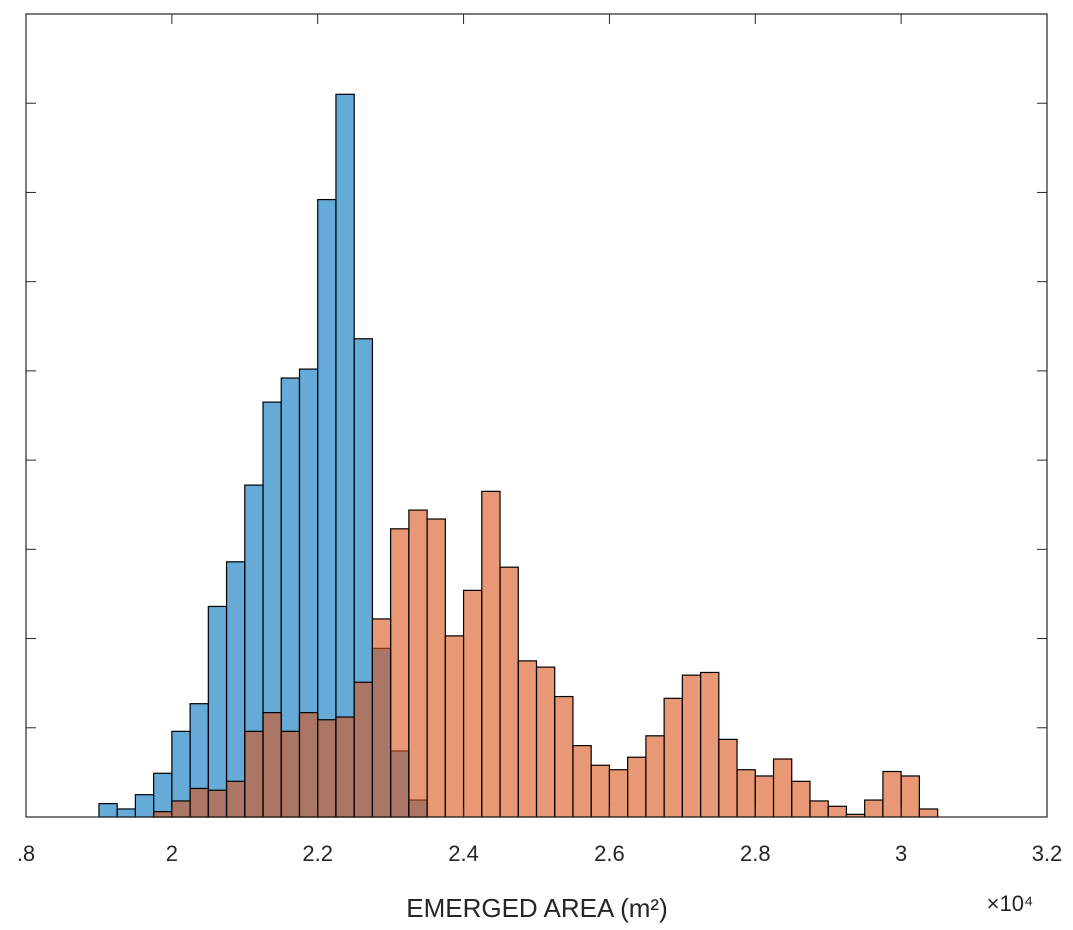  What do you see at coordinates (172, 853) in the screenshot?
I see `x-tick-label: 2` at bounding box center [172, 853].